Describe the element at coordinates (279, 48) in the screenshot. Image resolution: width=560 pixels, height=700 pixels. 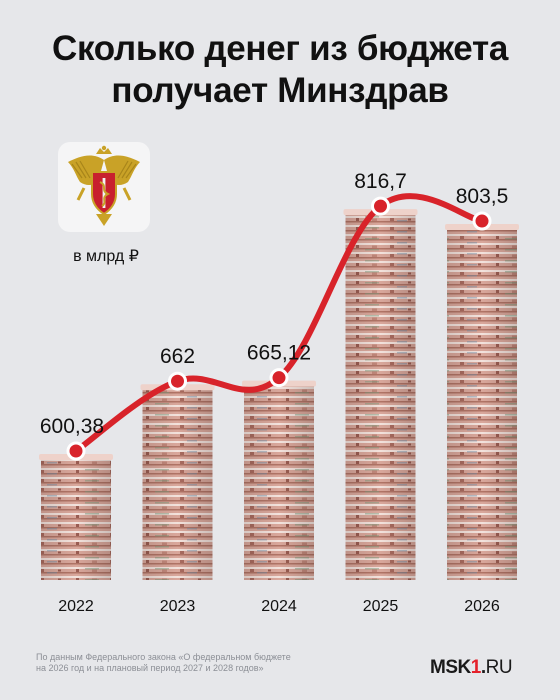
I see `title-line-1: Сколько денег из бюджета` at that location.